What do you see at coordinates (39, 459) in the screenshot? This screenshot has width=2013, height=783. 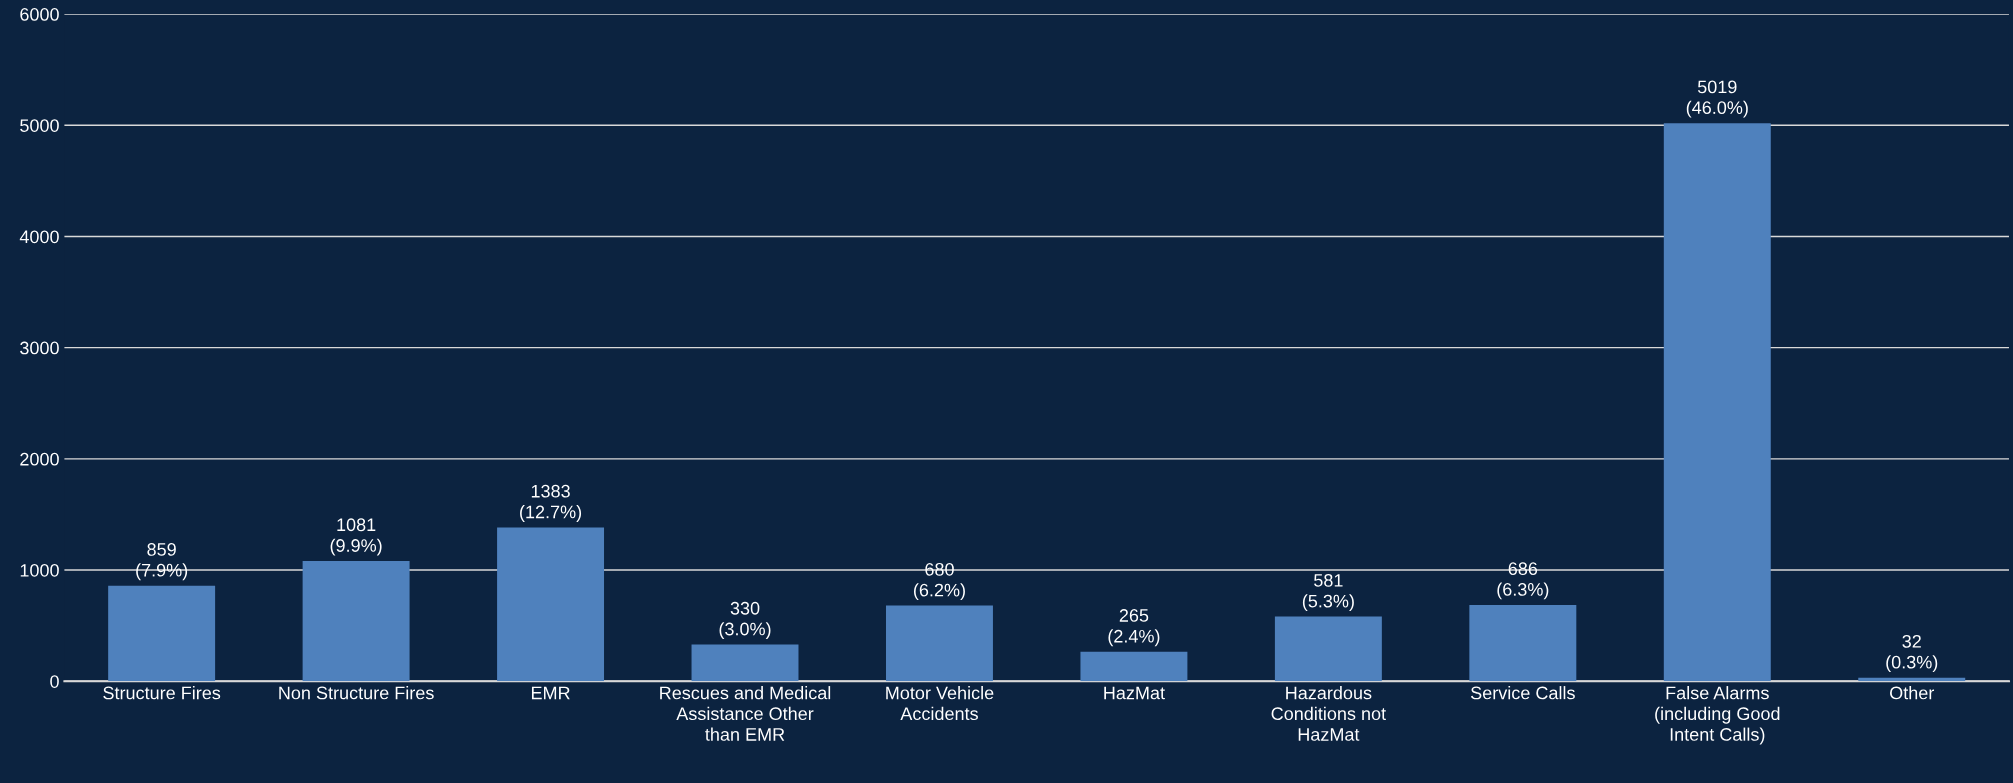 I see `y-tick-label: 2000` at bounding box center [39, 459].